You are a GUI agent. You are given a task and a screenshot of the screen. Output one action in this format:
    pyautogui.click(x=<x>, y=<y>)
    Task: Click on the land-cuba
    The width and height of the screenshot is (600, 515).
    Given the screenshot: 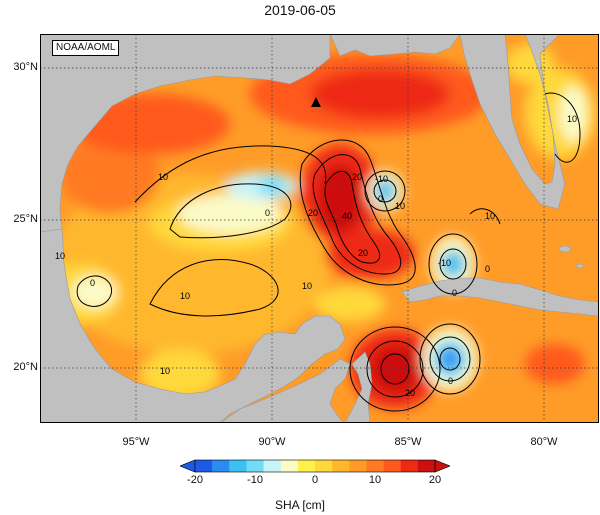 What is the action you would take?
    pyautogui.click(x=500, y=297)
    